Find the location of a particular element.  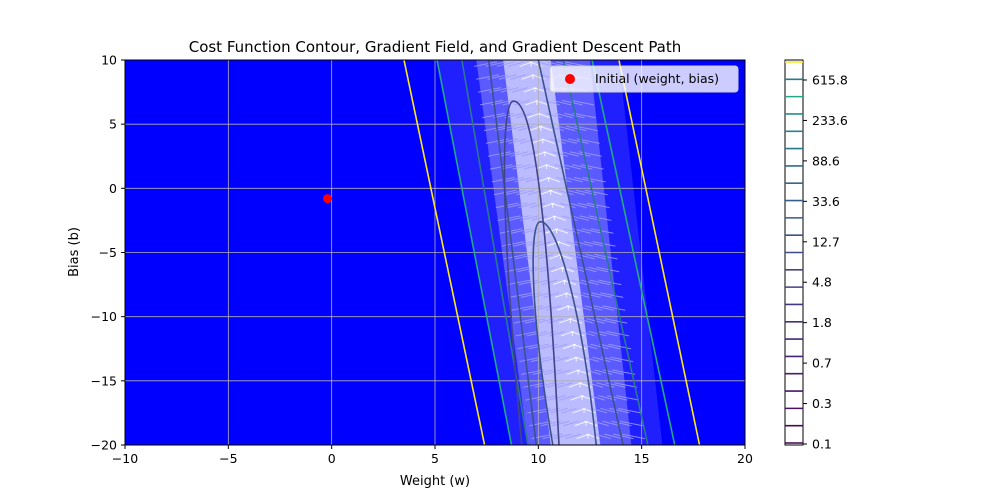

legend-marker is located at coordinates (570, 79).